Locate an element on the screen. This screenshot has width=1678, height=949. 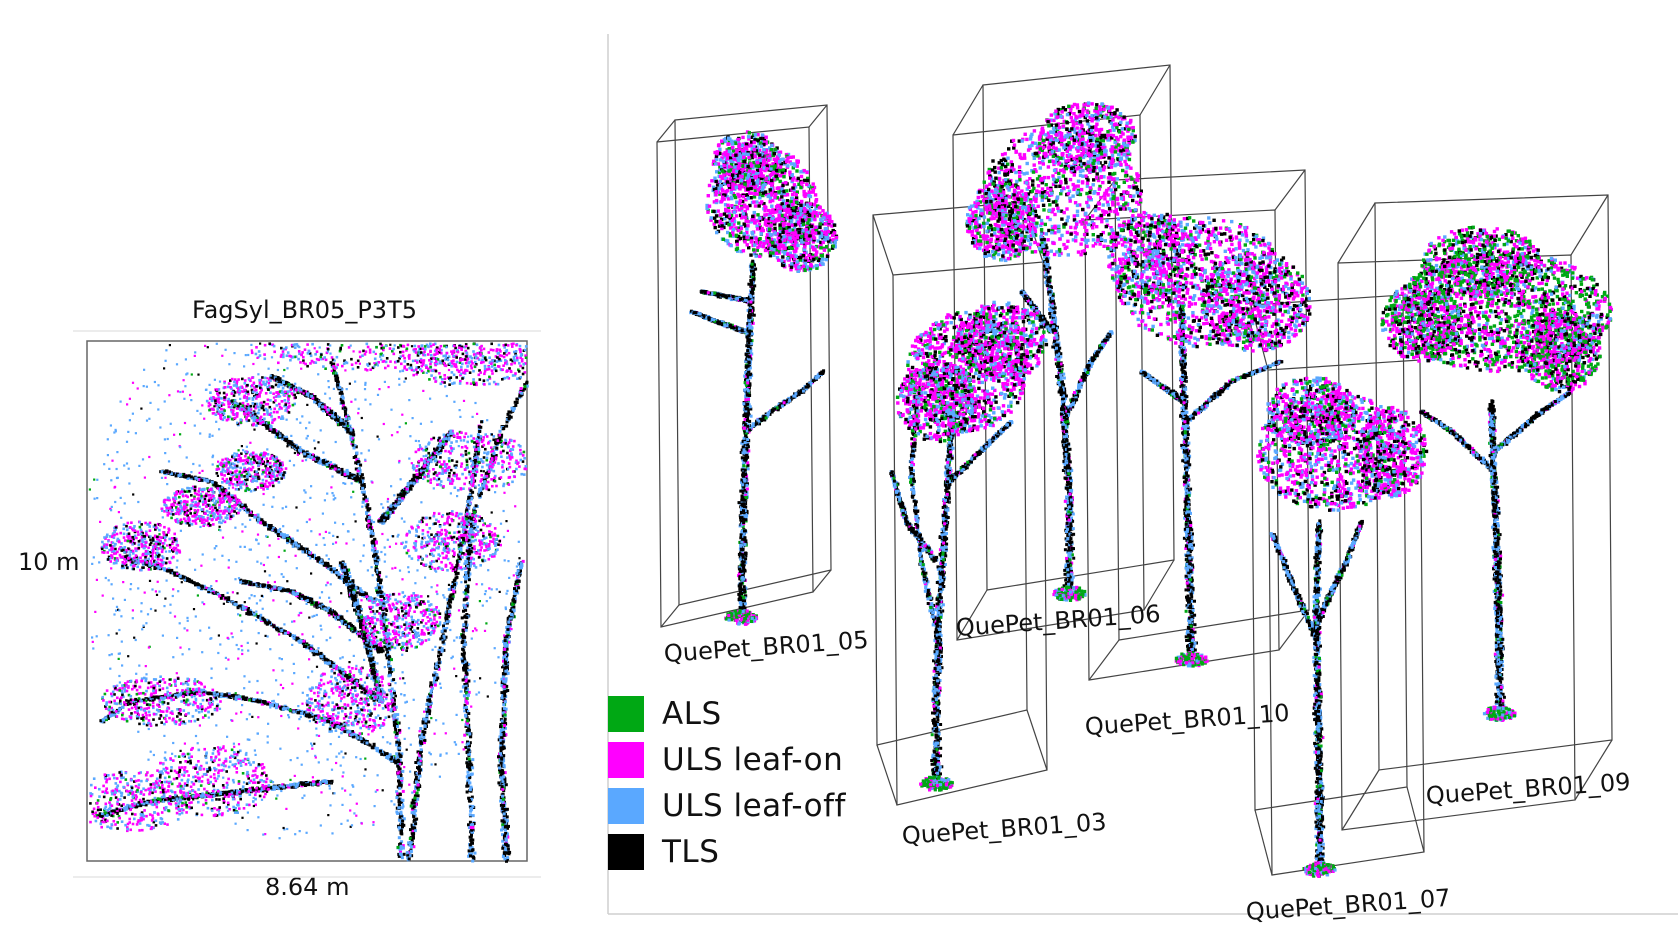
legend-item-tls: TLS is located at coordinates (663, 852).